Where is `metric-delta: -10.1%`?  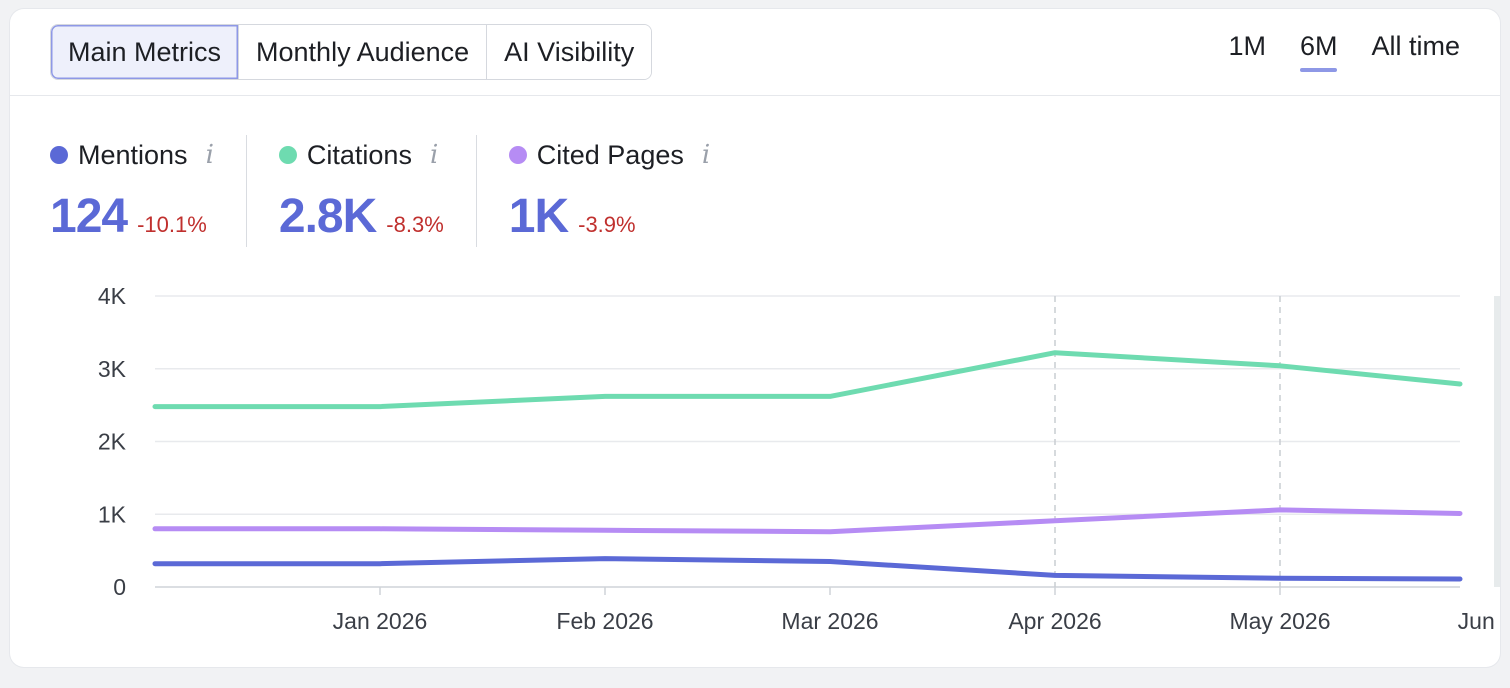 metric-delta: -10.1% is located at coordinates (172, 224).